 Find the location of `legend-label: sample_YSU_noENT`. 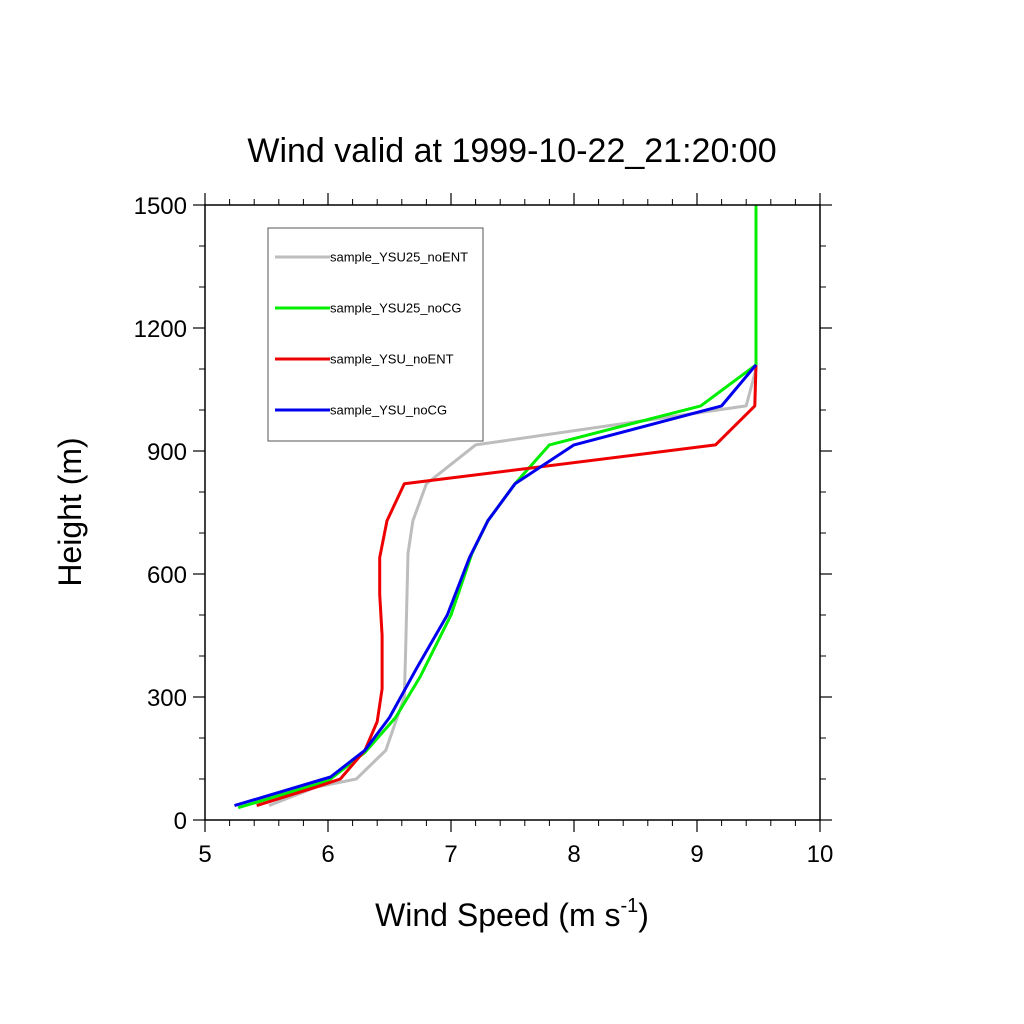

legend-label: sample_YSU_noENT is located at coordinates (392, 359).